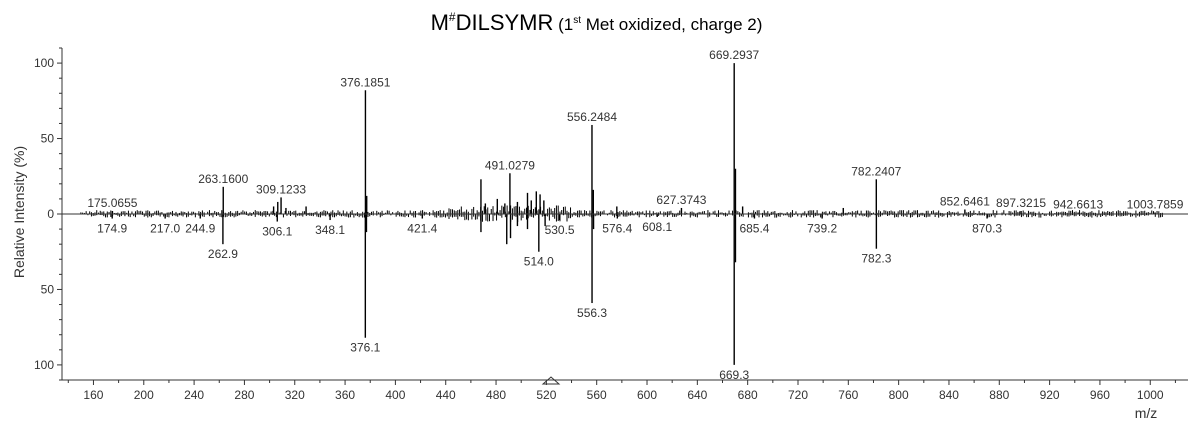 Image resolution: width=1193 pixels, height=425 pixels. What do you see at coordinates (50, 214) in the screenshot?
I see `y-tick-label: 0` at bounding box center [50, 214].